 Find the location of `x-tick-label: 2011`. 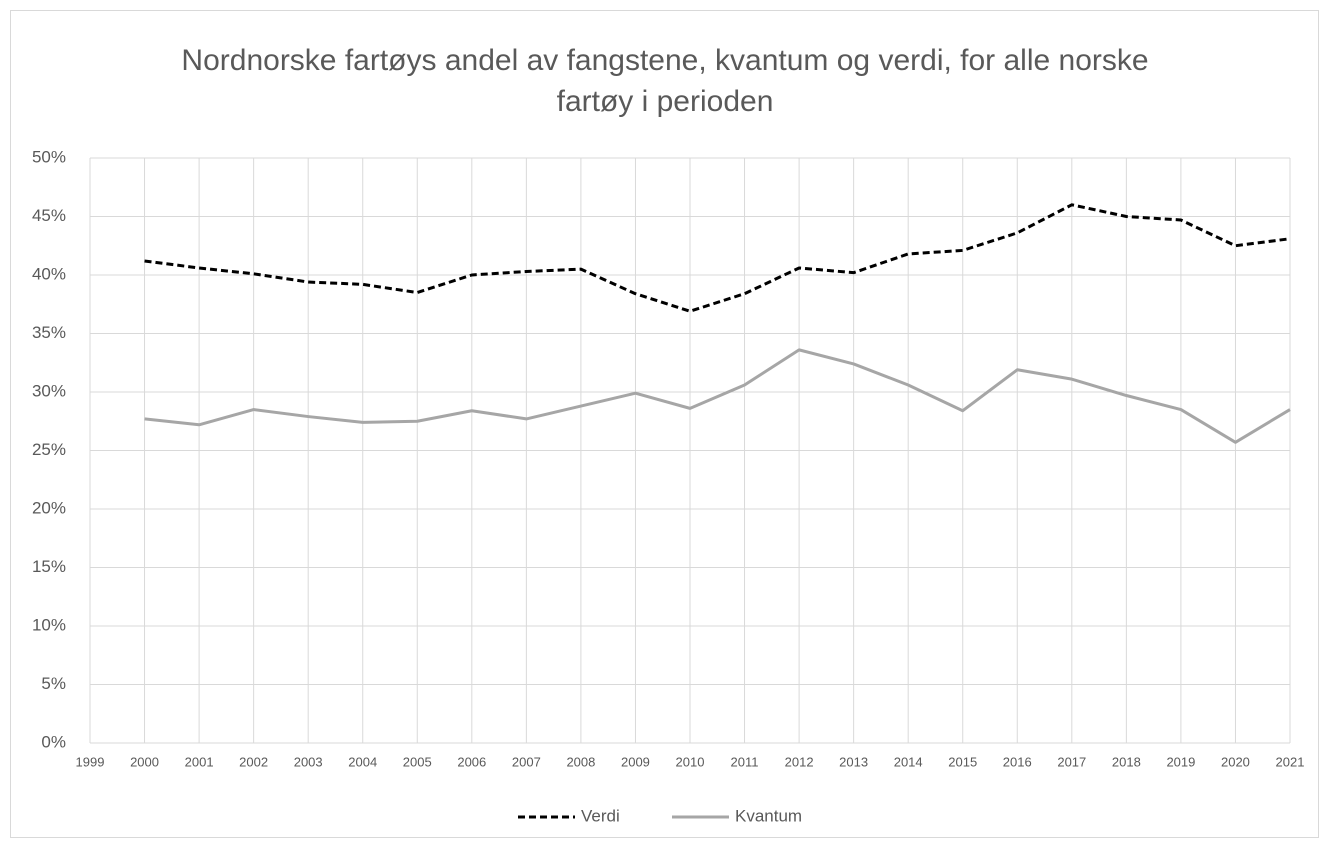

x-tick-label: 2011 is located at coordinates (745, 761).